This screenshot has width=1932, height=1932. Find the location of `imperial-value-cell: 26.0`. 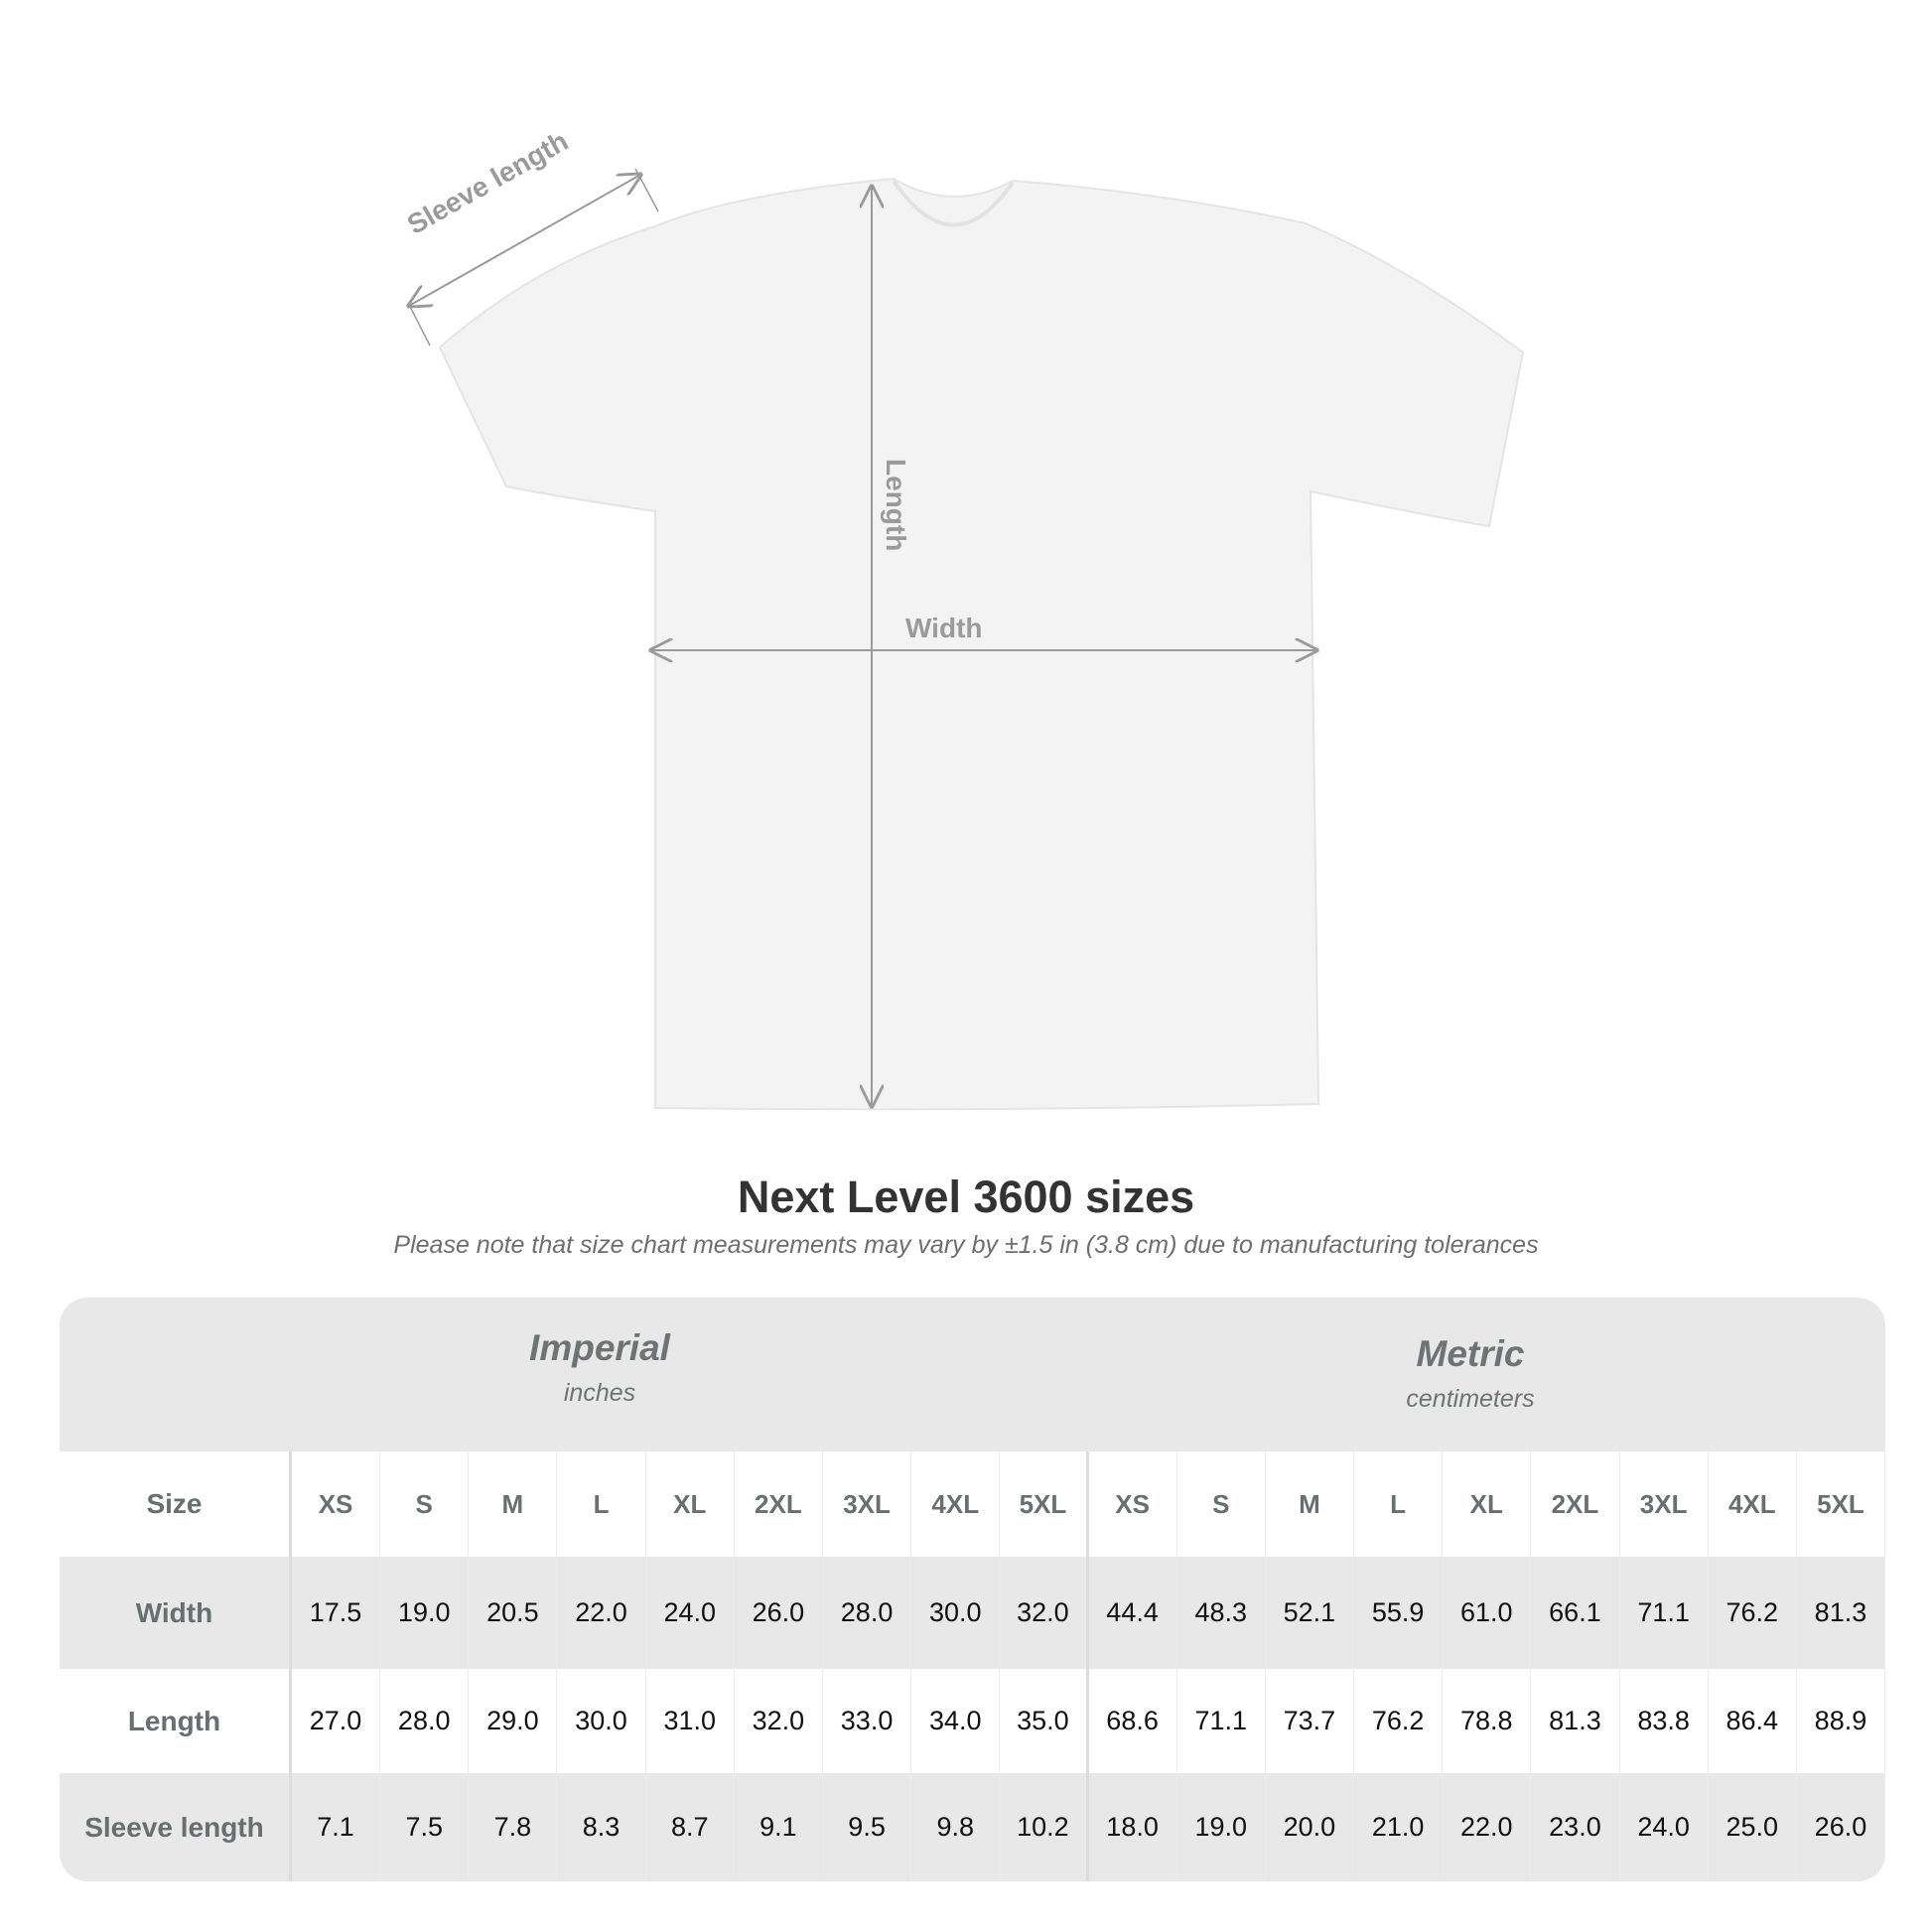

imperial-value-cell: 26.0 is located at coordinates (779, 1613).